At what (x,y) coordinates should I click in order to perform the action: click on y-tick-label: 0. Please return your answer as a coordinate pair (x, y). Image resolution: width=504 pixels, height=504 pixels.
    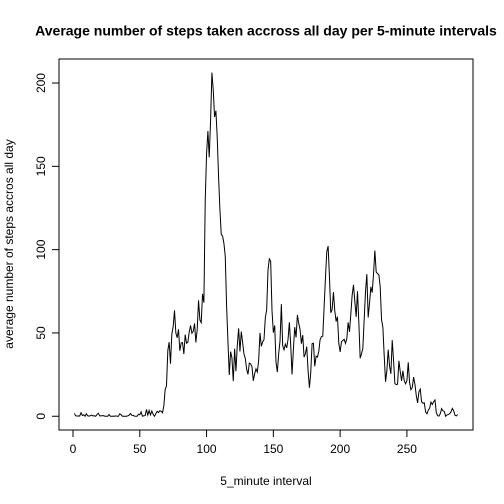
    Looking at the image, I should click on (41, 416).